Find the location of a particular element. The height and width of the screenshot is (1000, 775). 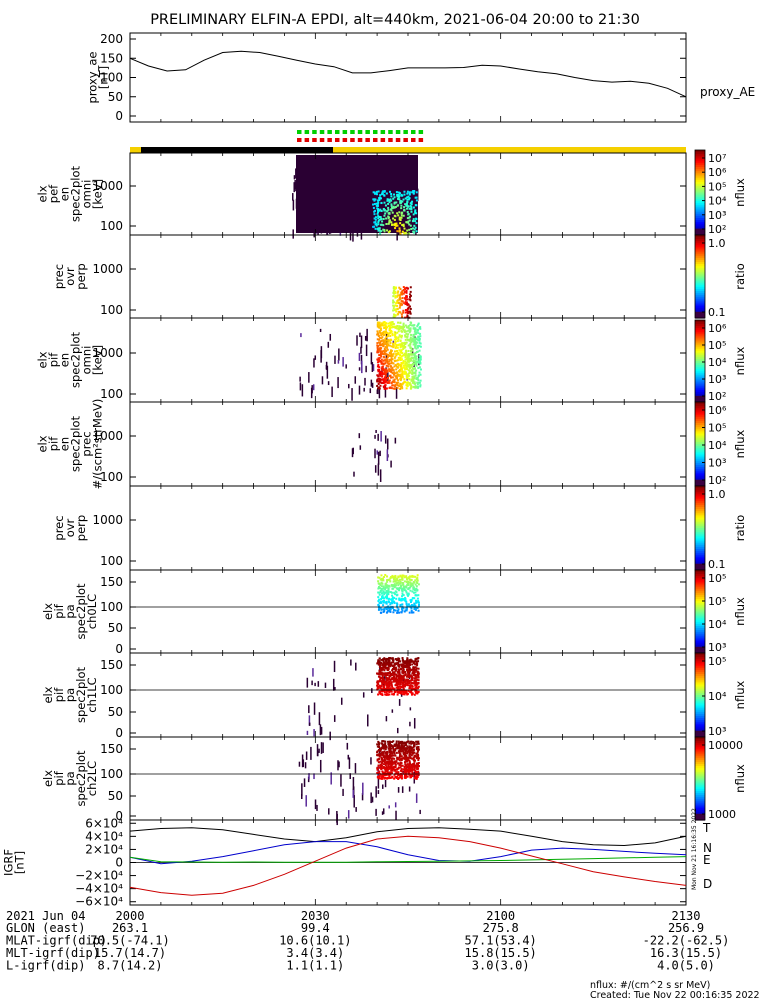

ylabel-line: pif is located at coordinates (59, 777).